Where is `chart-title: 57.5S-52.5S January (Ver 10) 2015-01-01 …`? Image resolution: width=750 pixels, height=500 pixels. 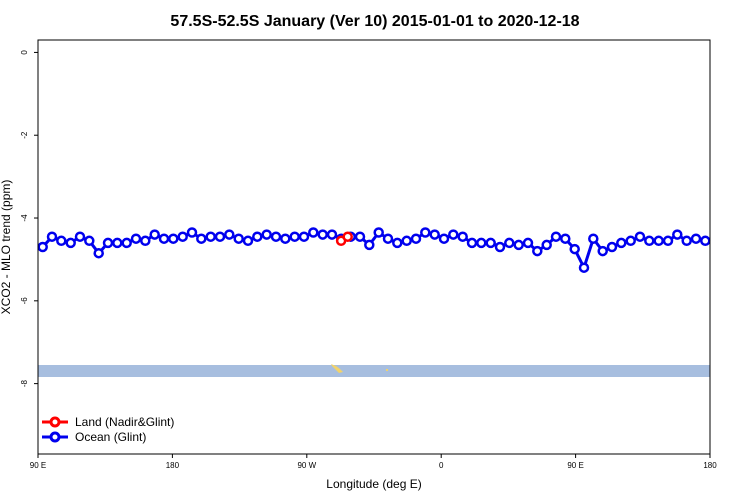
chart-title: 57.5S-52.5S January (Ver 10) 2015-01-01 … is located at coordinates (374, 21).